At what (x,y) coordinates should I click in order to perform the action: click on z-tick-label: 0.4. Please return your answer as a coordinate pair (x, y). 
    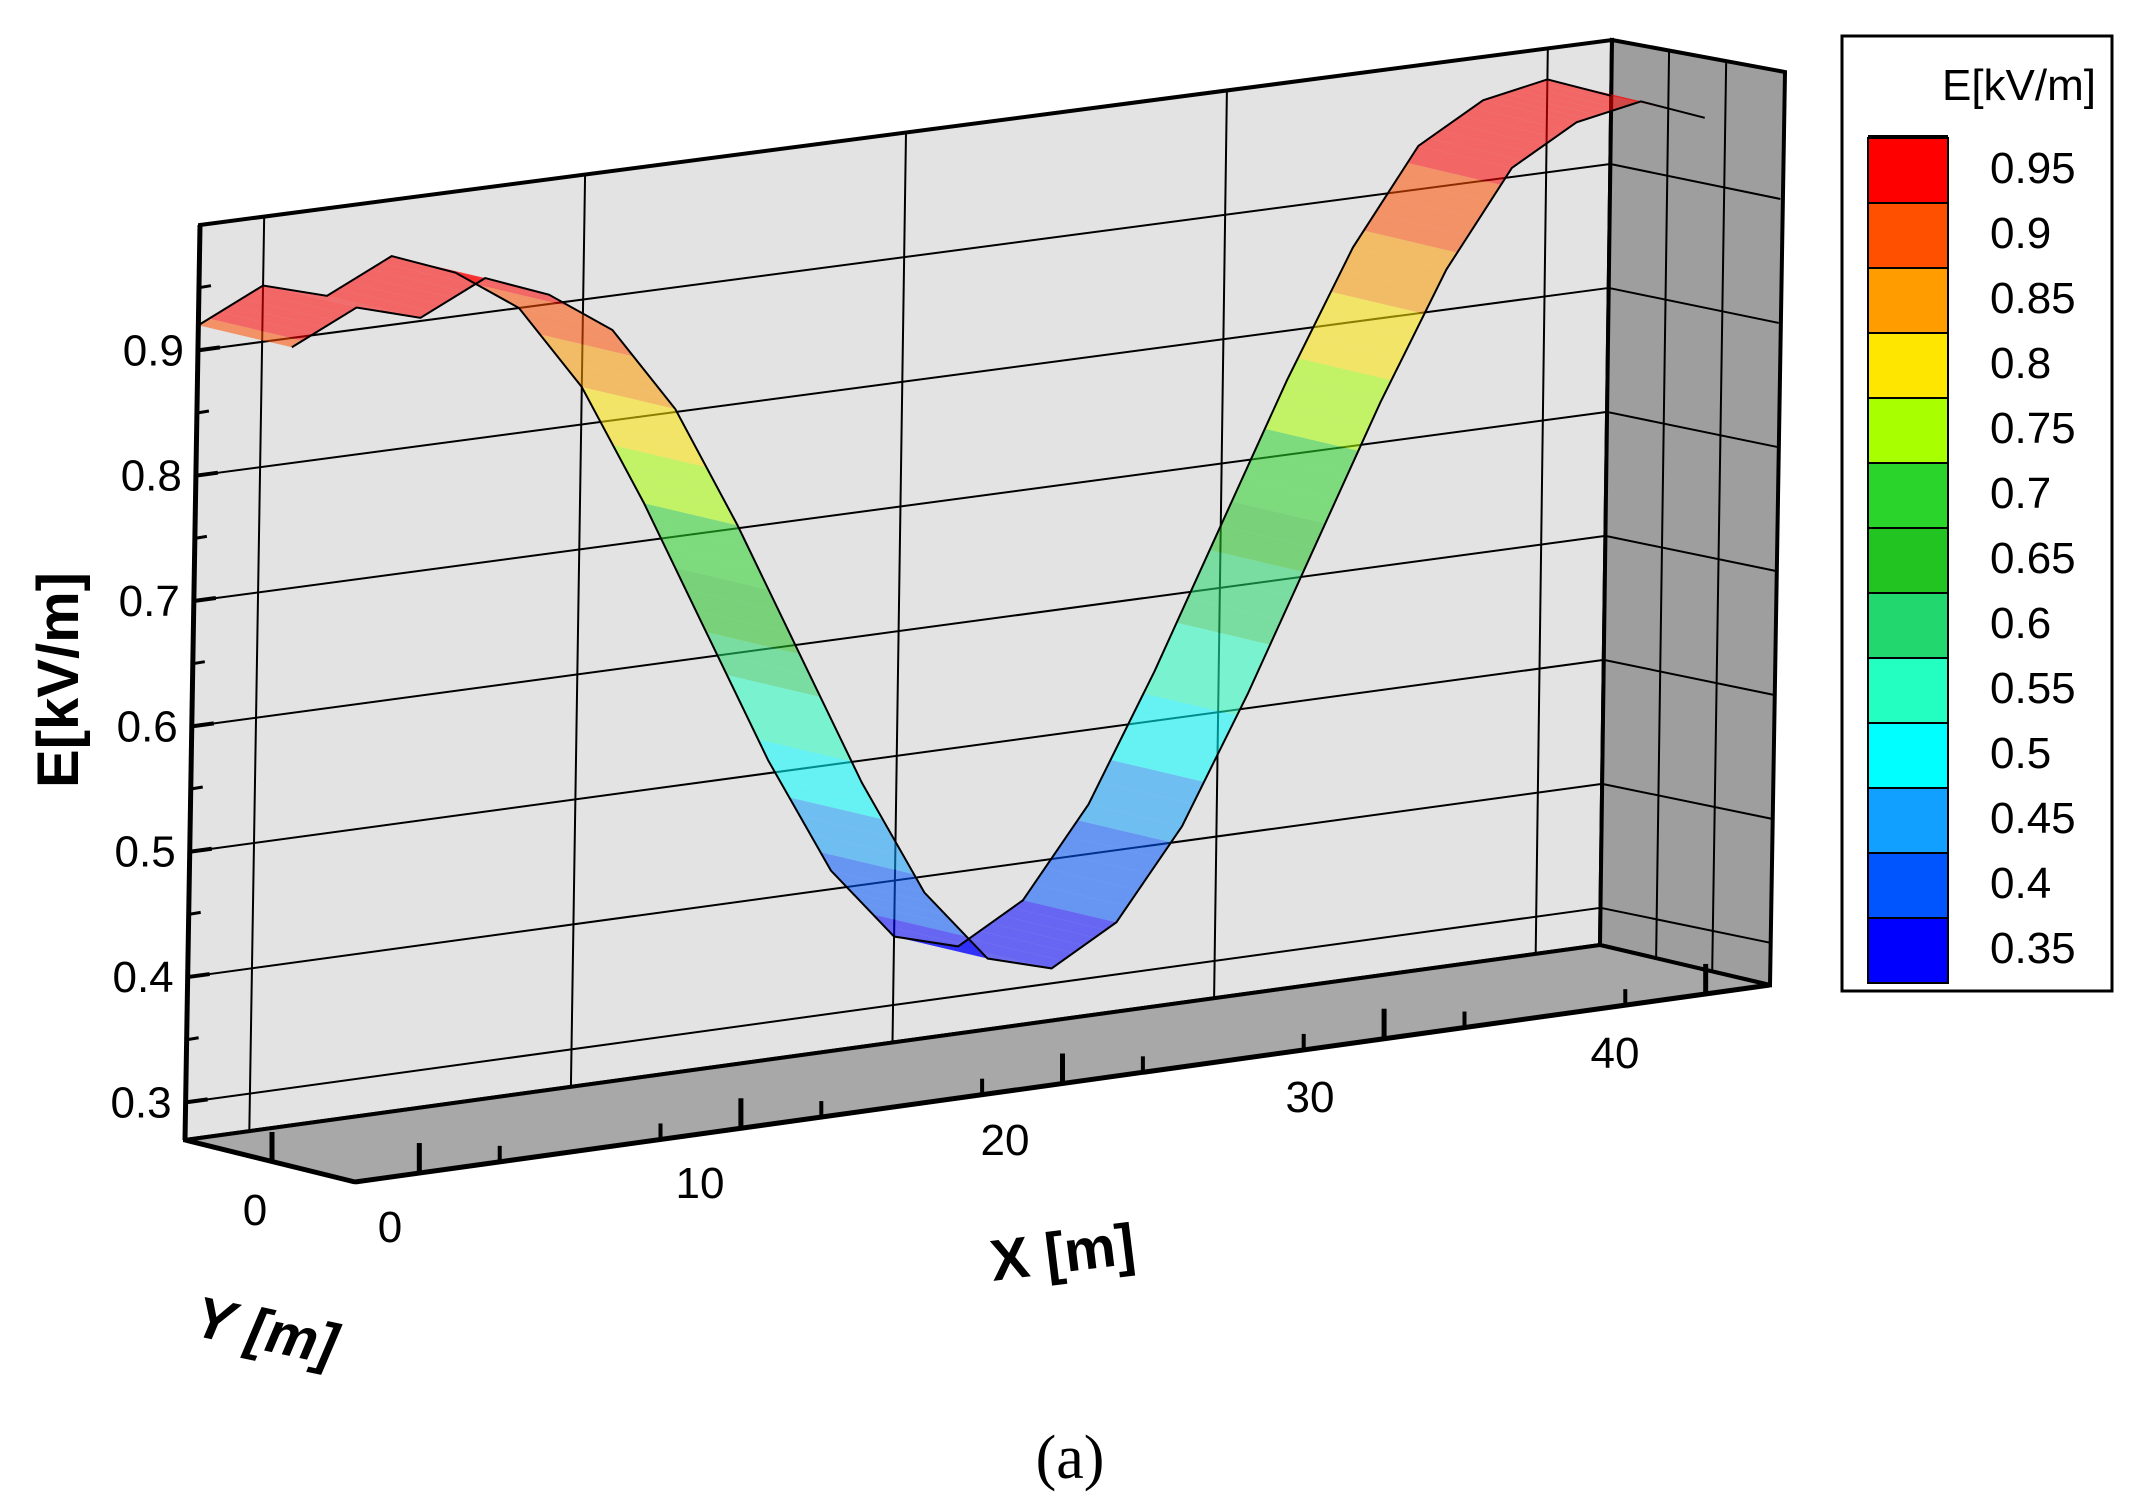
    Looking at the image, I should click on (142, 977).